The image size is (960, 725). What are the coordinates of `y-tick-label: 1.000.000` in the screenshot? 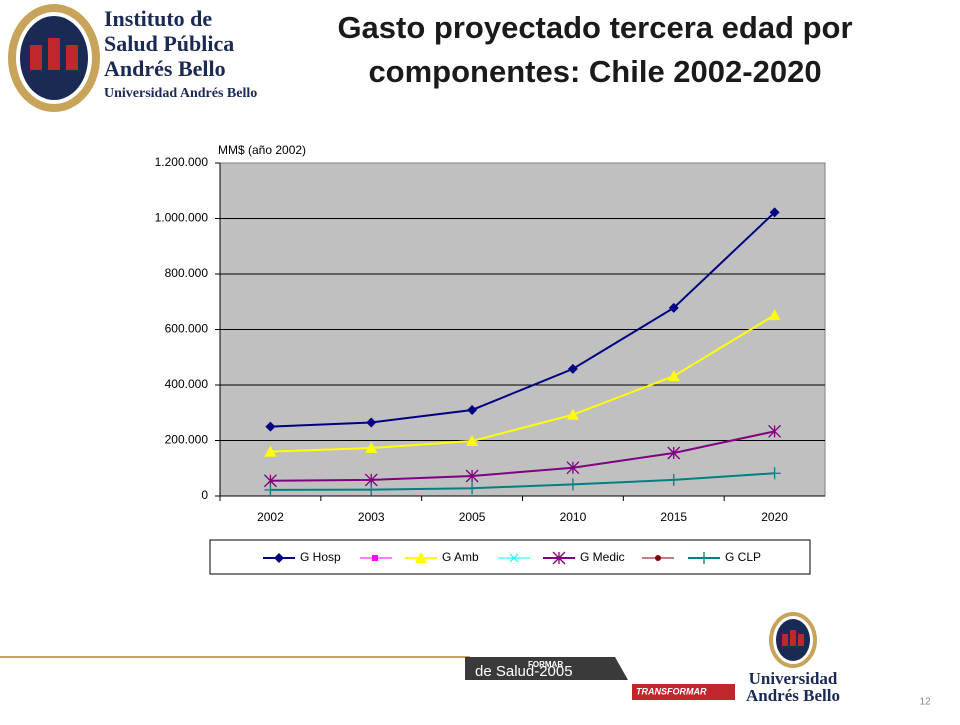 It's located at (182, 218).